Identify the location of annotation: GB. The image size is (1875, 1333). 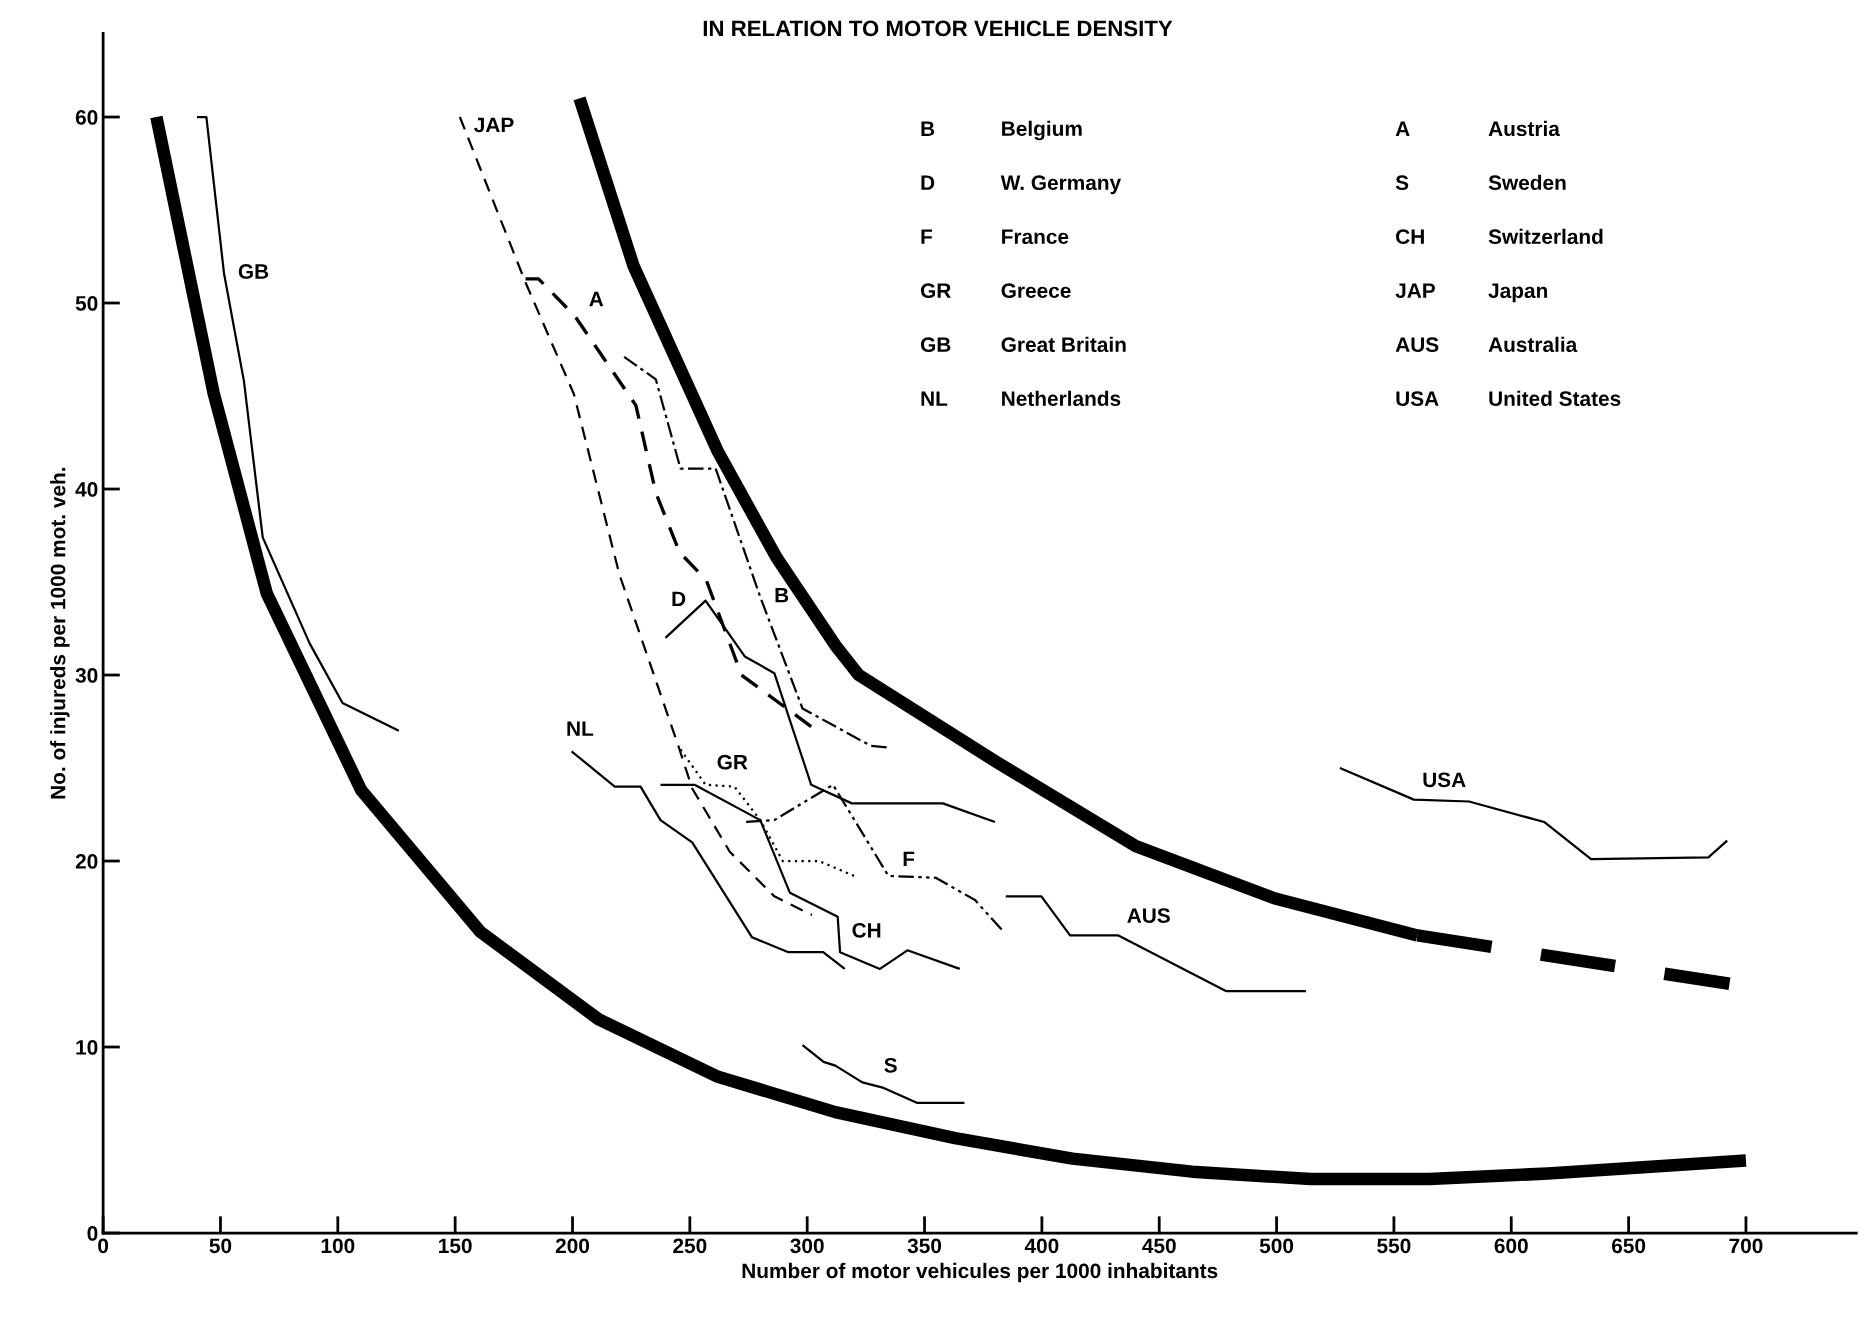
(935, 345).